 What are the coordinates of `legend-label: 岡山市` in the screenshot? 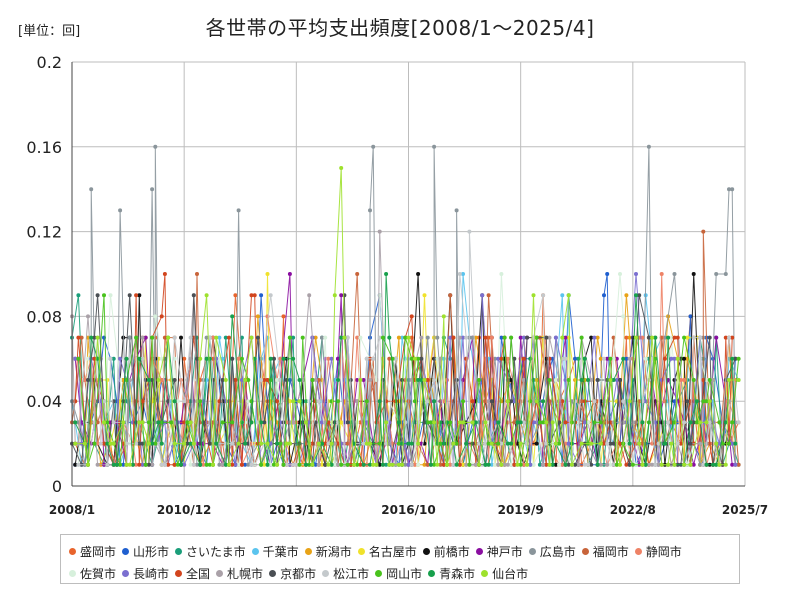 It's located at (404, 573).